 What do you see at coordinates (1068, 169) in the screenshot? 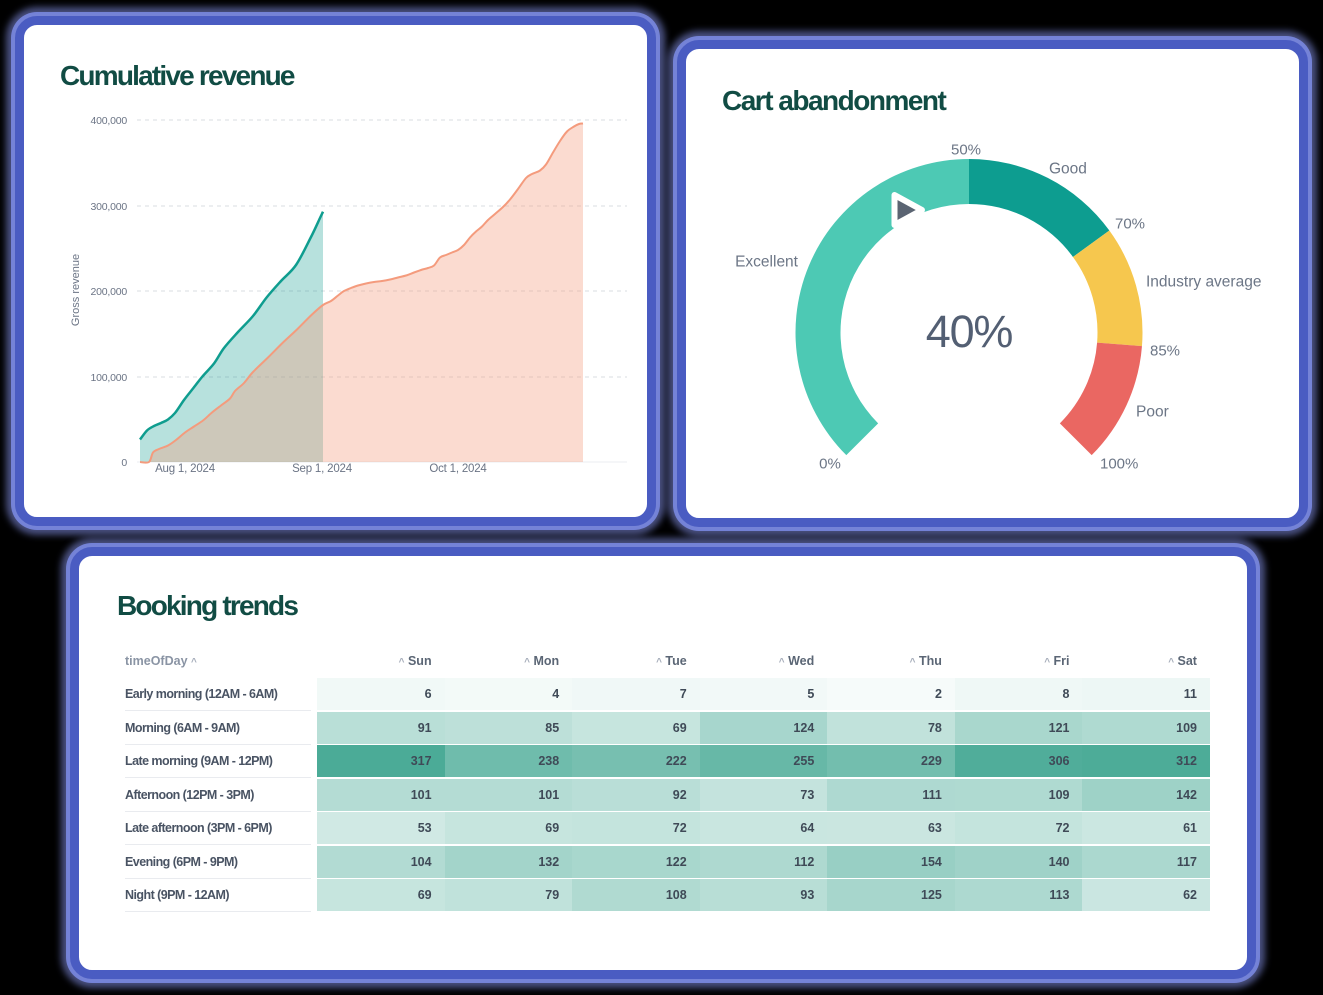
I see `svg-text: Good` at bounding box center [1068, 169].